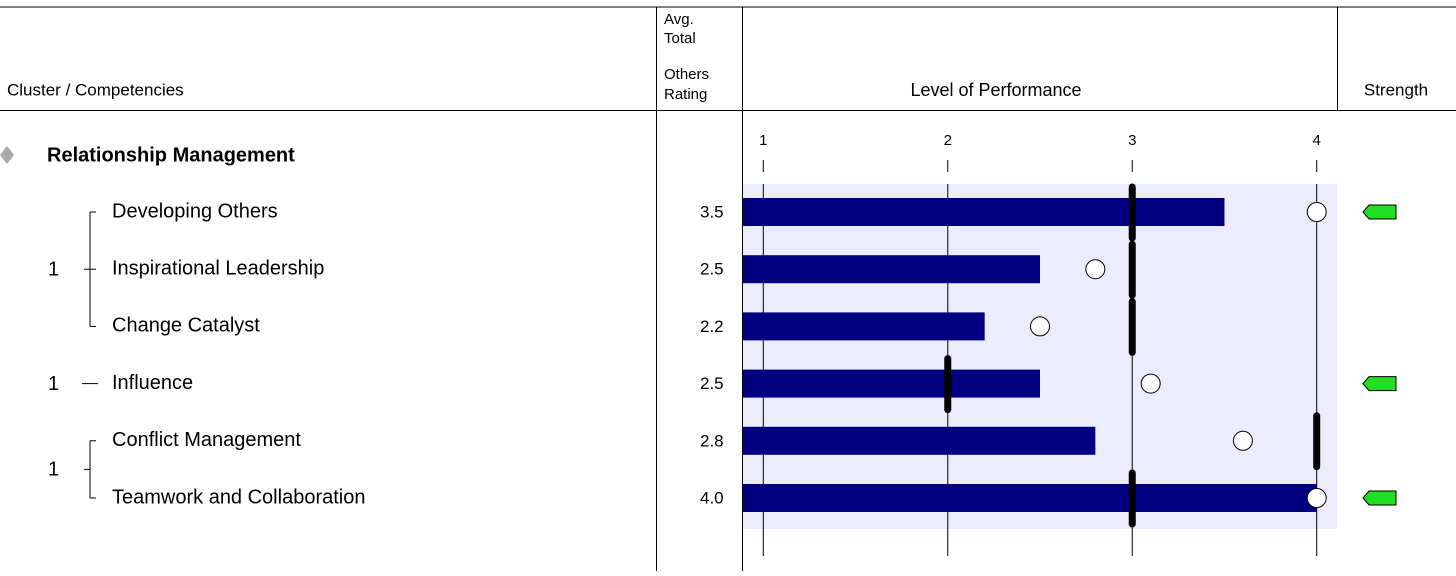 The image size is (1456, 576). Describe the element at coordinates (686, 74) in the screenshot. I see `header-rating: Others` at that location.